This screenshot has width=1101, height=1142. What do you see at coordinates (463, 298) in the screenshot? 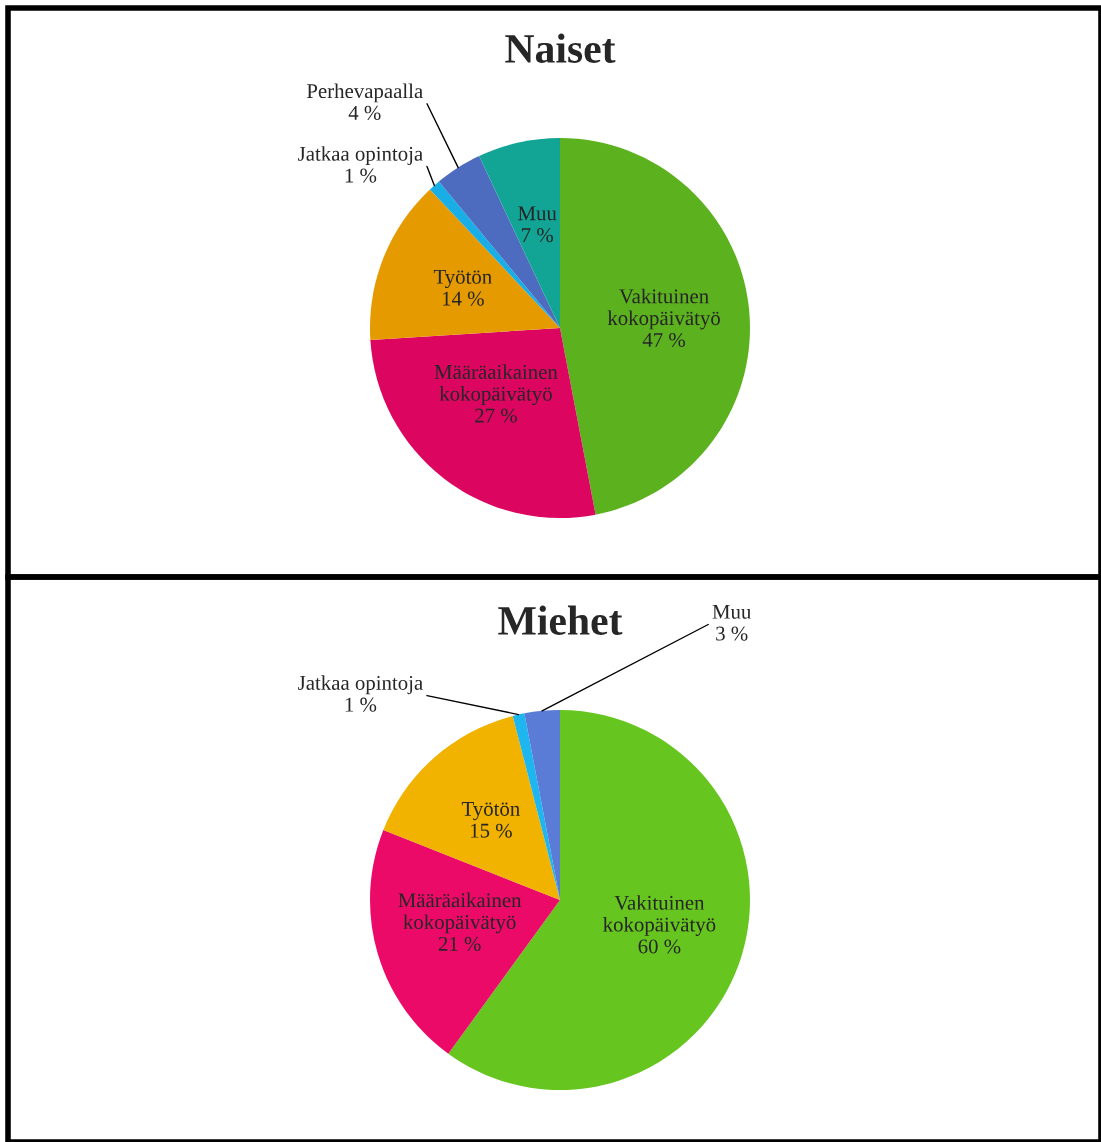
I see `data-label: 14 %` at bounding box center [463, 298].